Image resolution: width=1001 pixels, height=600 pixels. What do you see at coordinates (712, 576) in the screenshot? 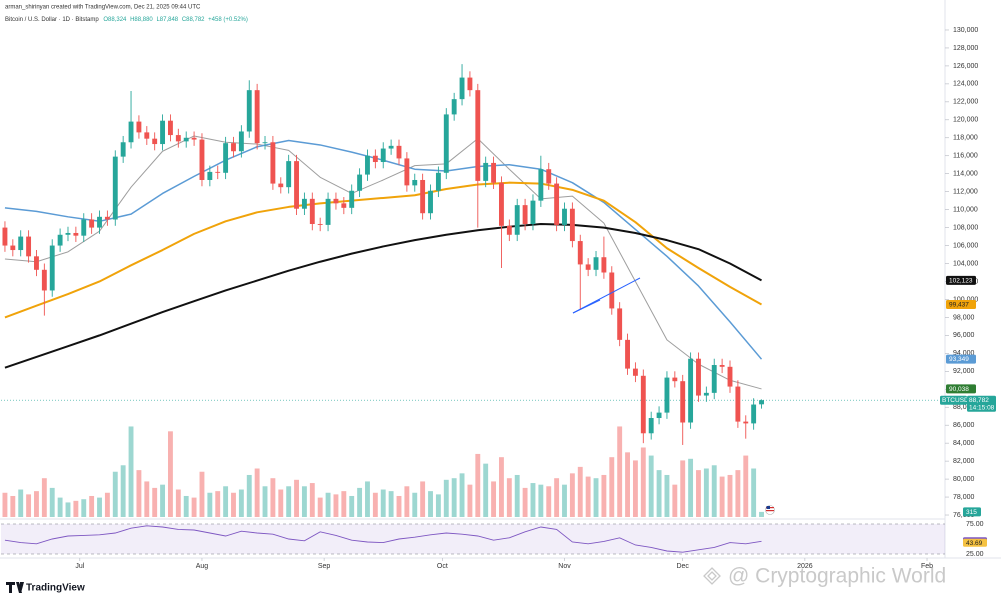
I see `watermark-icon` at bounding box center [712, 576].